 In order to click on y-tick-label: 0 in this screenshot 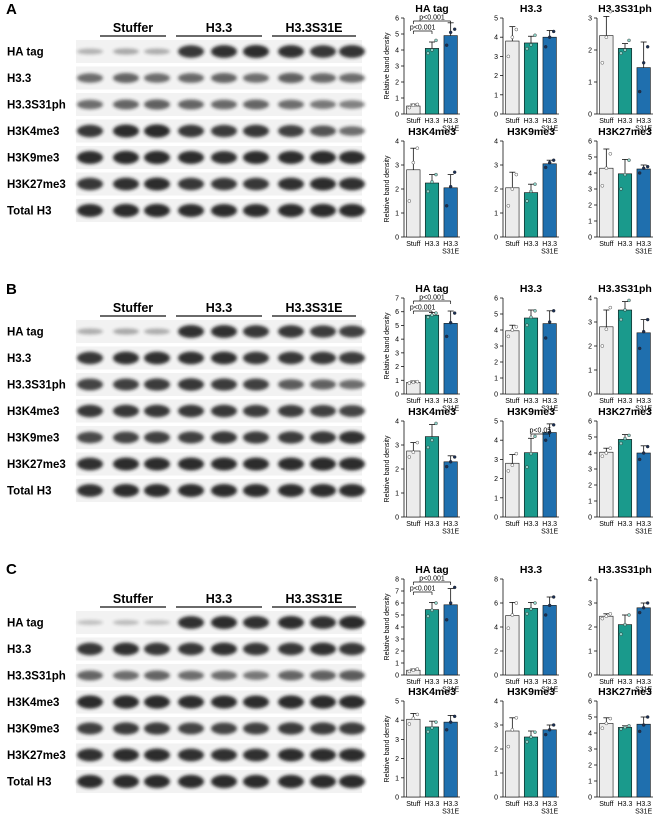, I will do `click(496, 676)`.